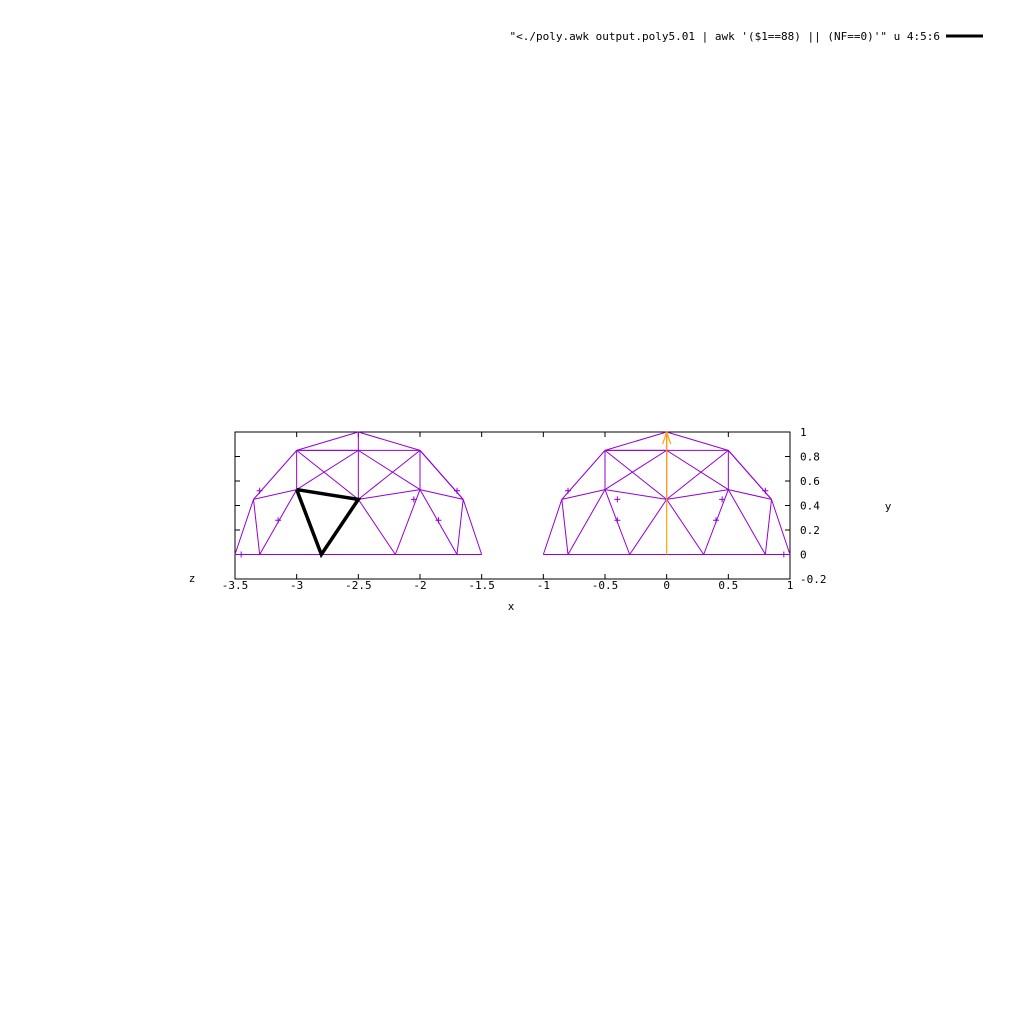 The height and width of the screenshot is (1024, 1024). What do you see at coordinates (888, 506) in the screenshot?
I see `y-axis-title: y` at bounding box center [888, 506].